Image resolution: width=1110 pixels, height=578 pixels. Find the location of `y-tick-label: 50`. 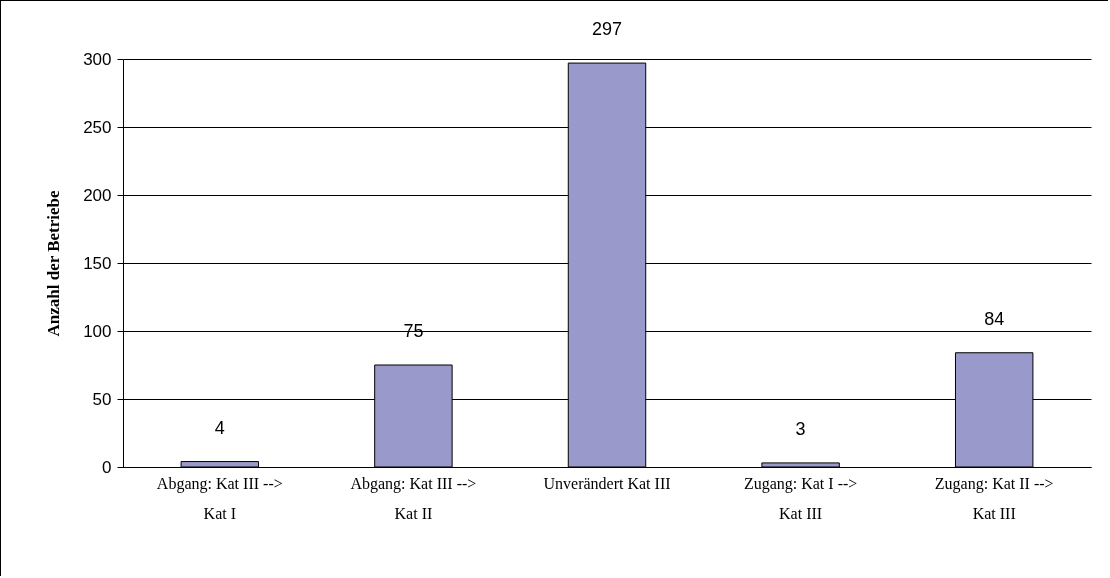

y-tick-label: 50 is located at coordinates (102, 399).